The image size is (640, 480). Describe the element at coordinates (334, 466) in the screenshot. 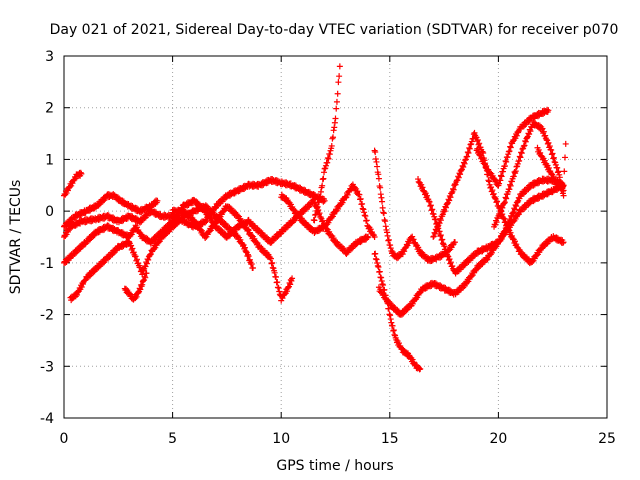

I see `x-axis-label: GPS time / hours` at that location.